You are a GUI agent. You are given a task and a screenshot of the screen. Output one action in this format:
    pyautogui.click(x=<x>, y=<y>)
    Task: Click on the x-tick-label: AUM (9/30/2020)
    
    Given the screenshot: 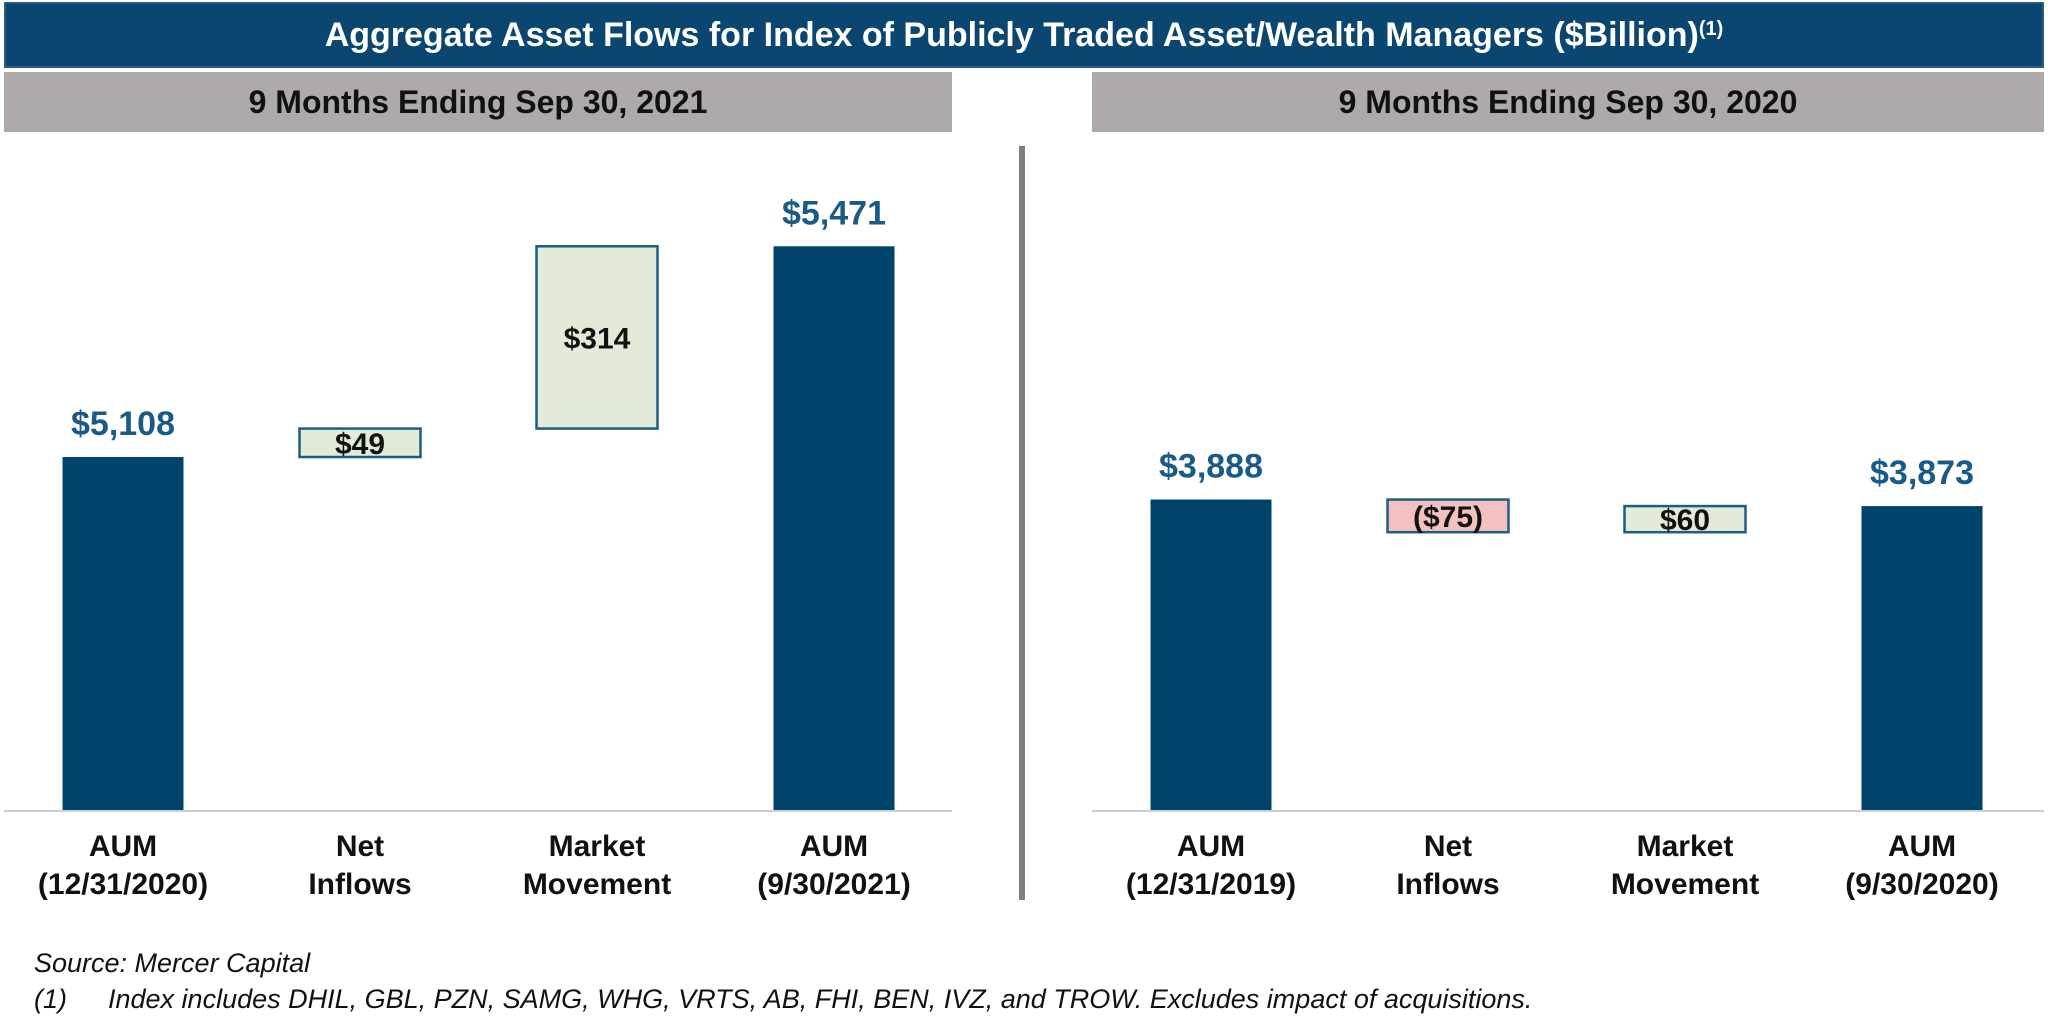 What is the action you would take?
    pyautogui.click(x=1922, y=865)
    